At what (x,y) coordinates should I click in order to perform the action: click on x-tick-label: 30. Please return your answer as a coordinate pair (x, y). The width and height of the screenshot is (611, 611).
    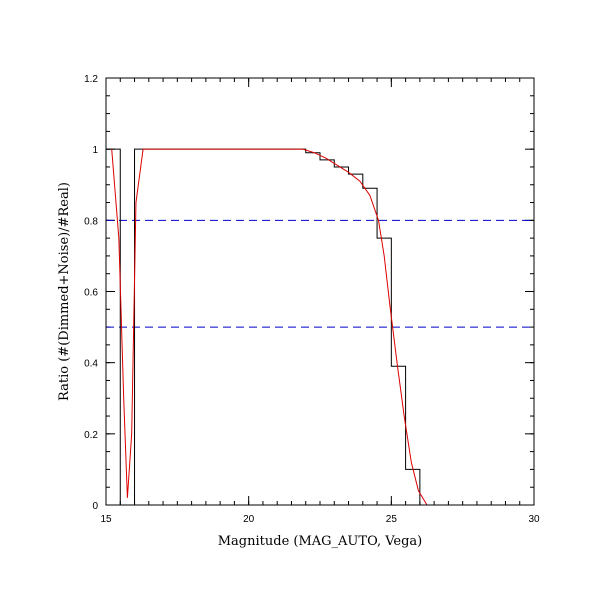
    Looking at the image, I should click on (534, 519).